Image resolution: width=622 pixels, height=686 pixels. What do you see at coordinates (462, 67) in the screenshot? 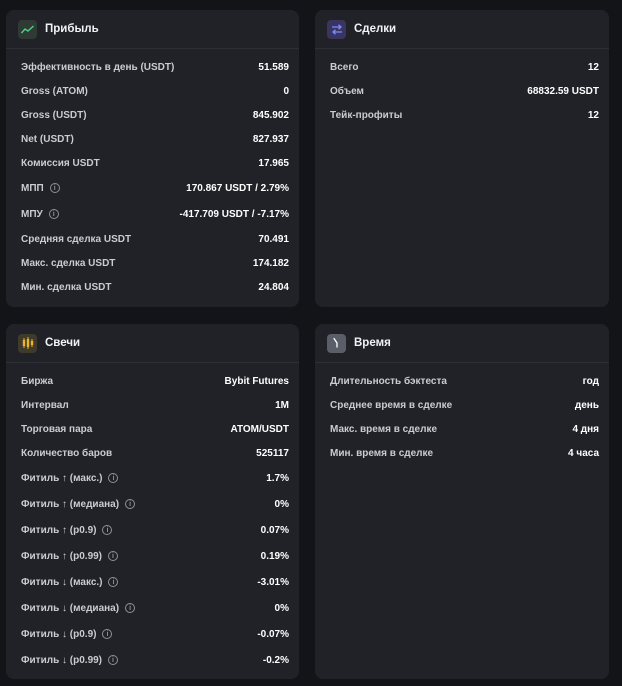
I see `trades-row-total: Всего 12` at bounding box center [462, 67].